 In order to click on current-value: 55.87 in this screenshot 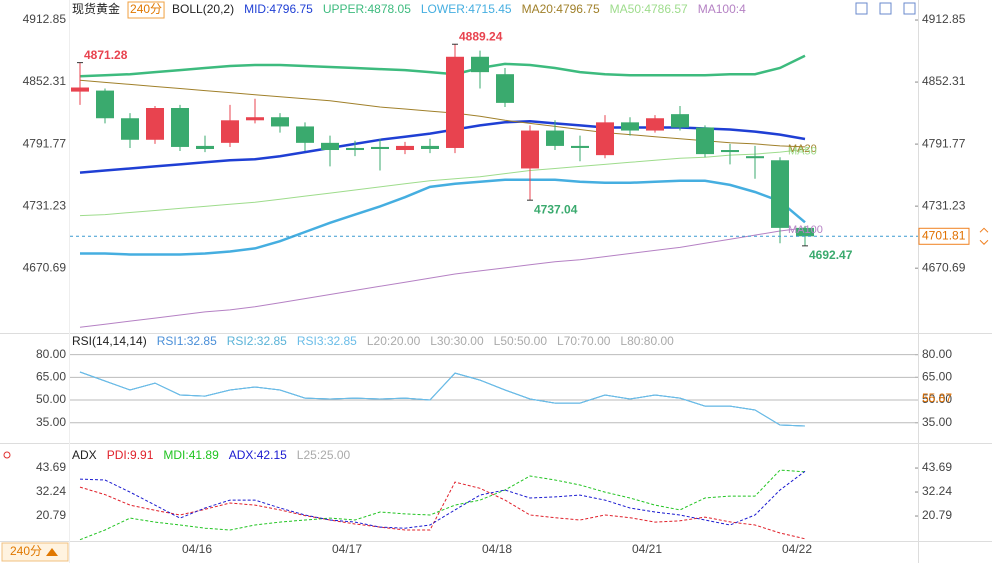, I will do `click(937, 398)`.